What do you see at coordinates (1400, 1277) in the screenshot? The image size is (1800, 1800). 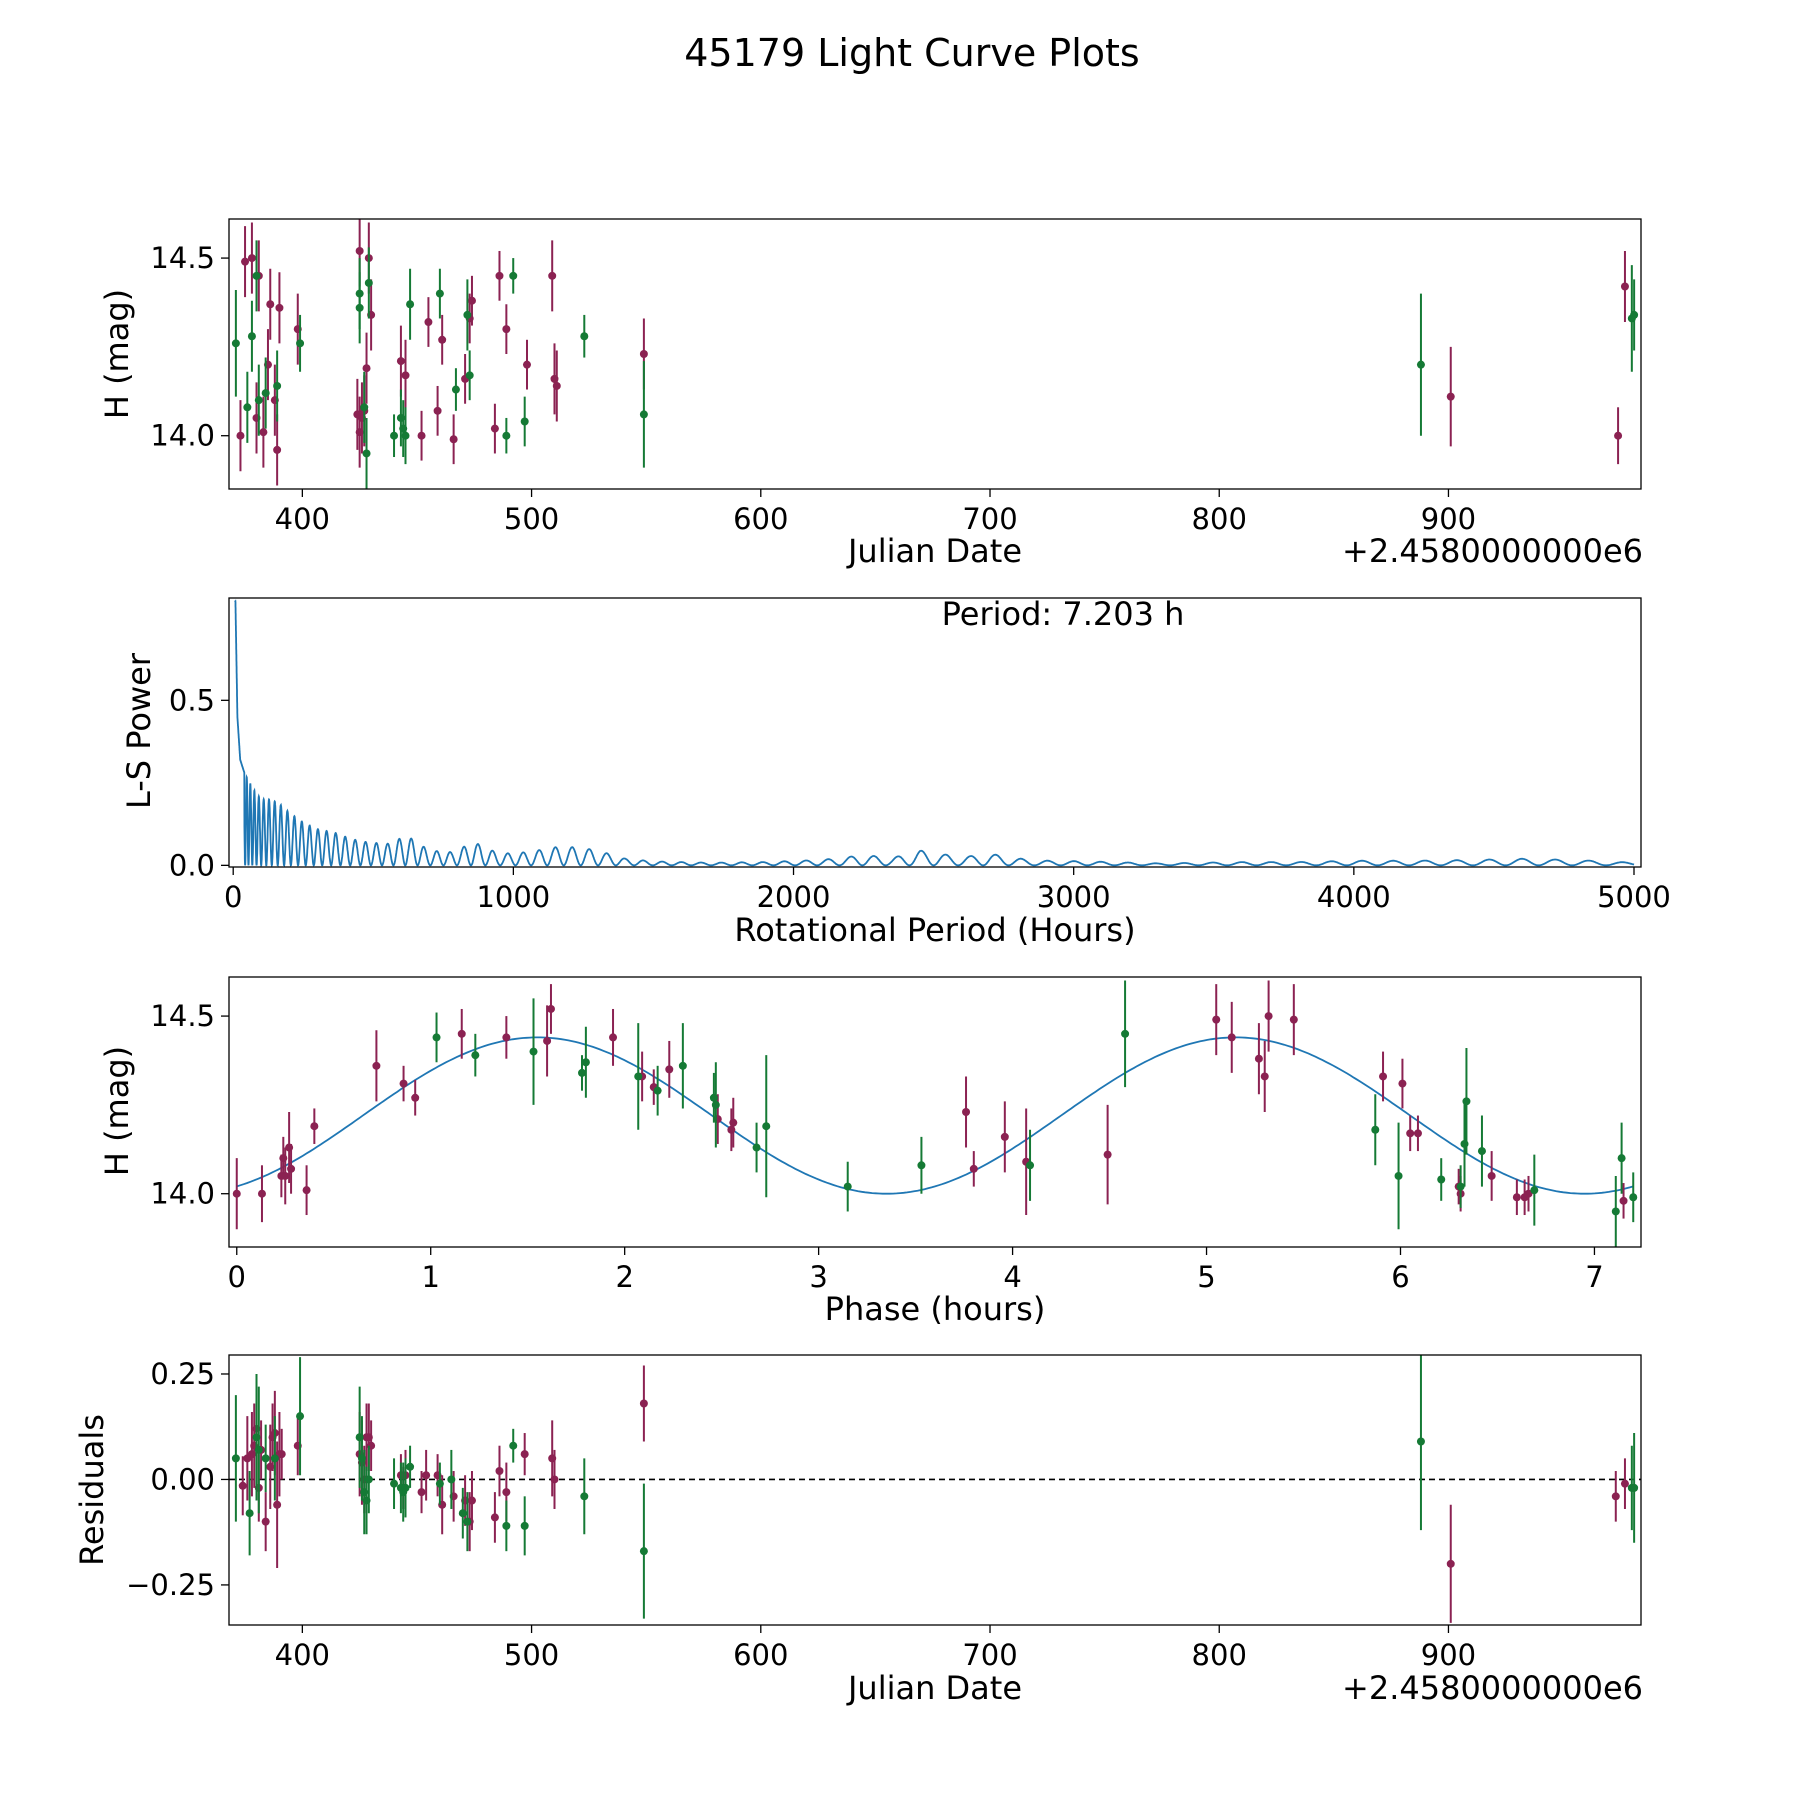 I see `phase-xtick-label: 6` at bounding box center [1400, 1277].